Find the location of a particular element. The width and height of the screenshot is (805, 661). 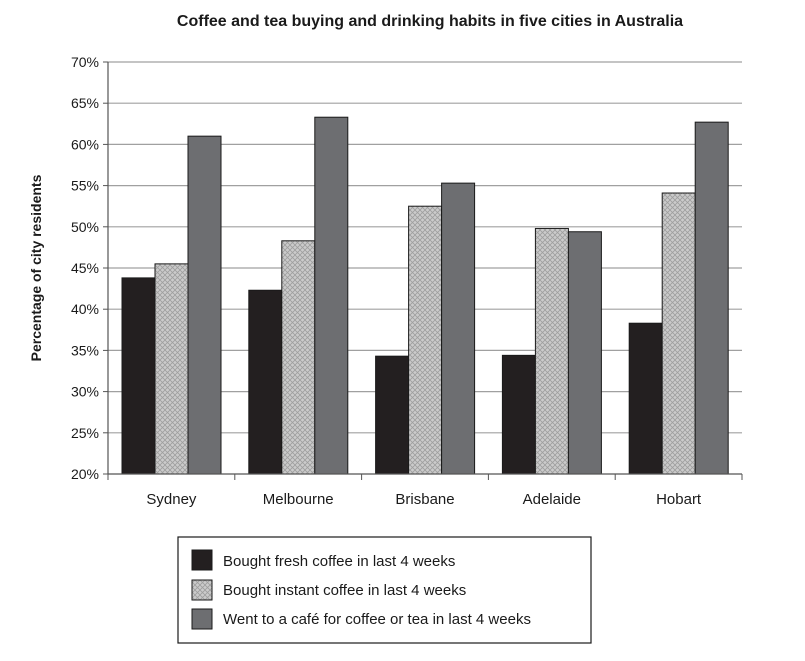

y-tick-label: 60% is located at coordinates (85, 144).